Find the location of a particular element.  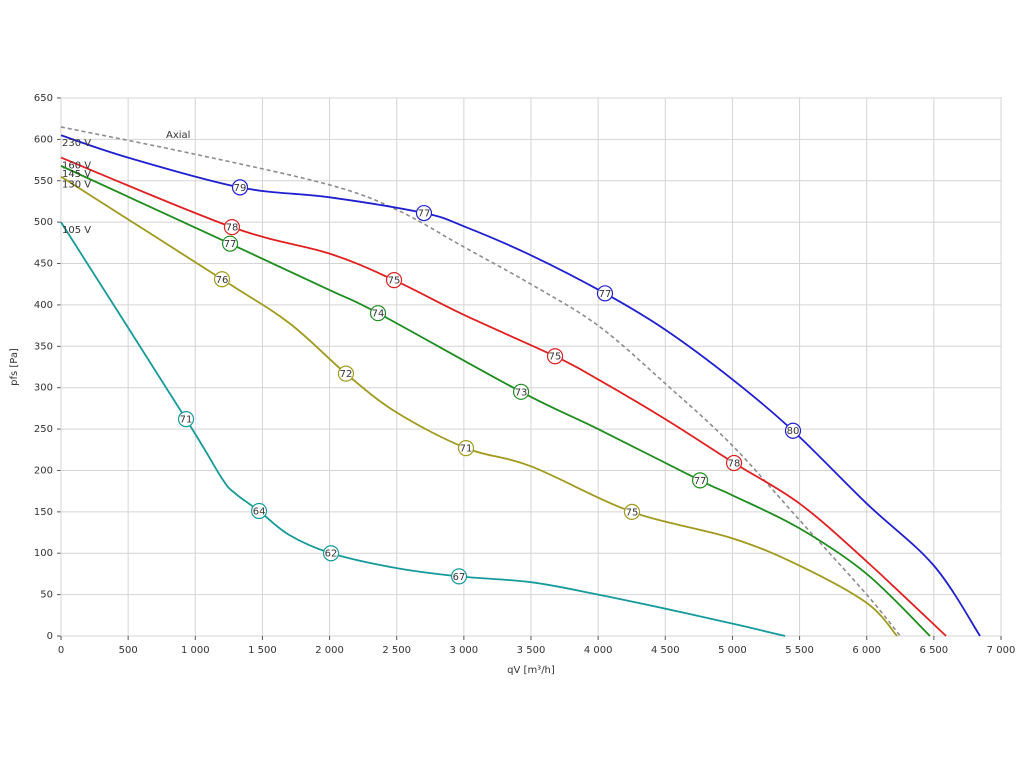

efficiency-label: 62 is located at coordinates (331, 554).